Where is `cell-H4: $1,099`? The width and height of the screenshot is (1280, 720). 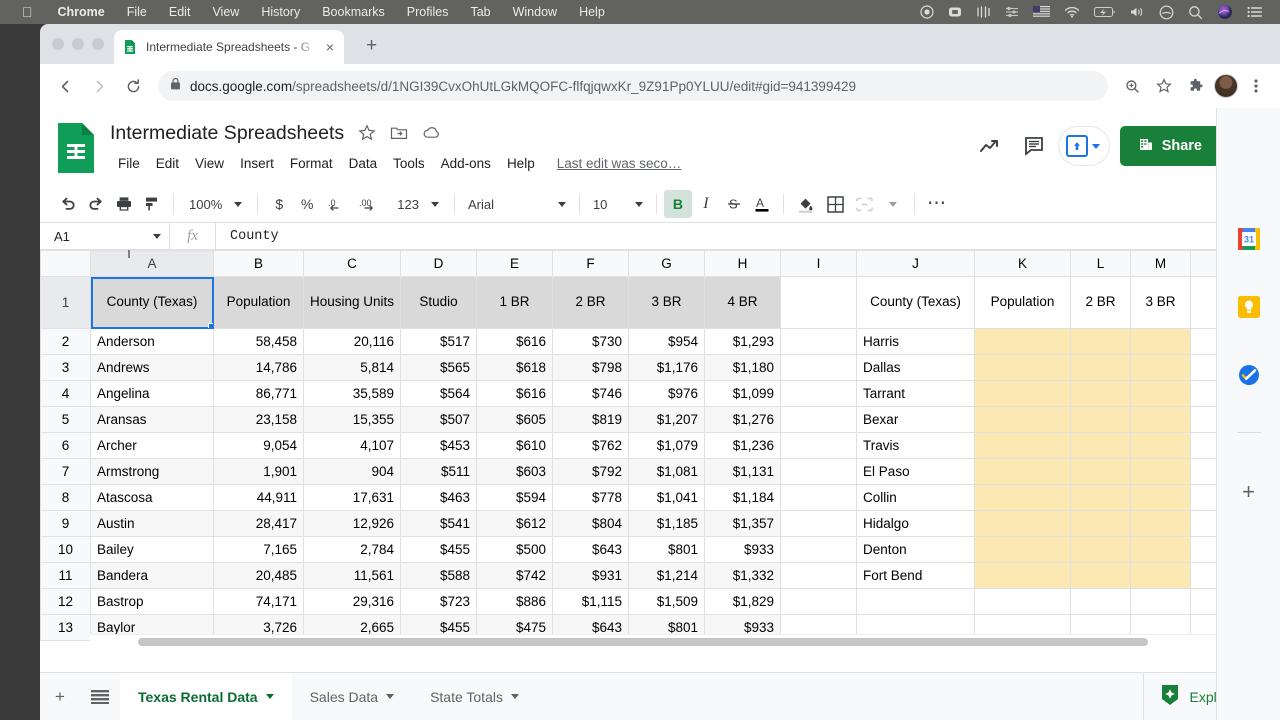 cell-H4: $1,099 is located at coordinates (743, 393).